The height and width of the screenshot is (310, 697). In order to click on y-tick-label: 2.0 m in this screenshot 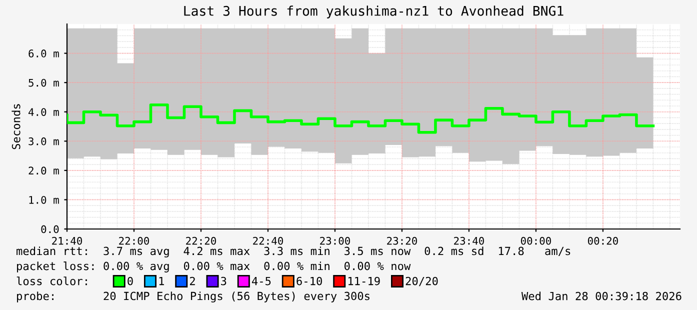, I will do `click(43, 170)`.